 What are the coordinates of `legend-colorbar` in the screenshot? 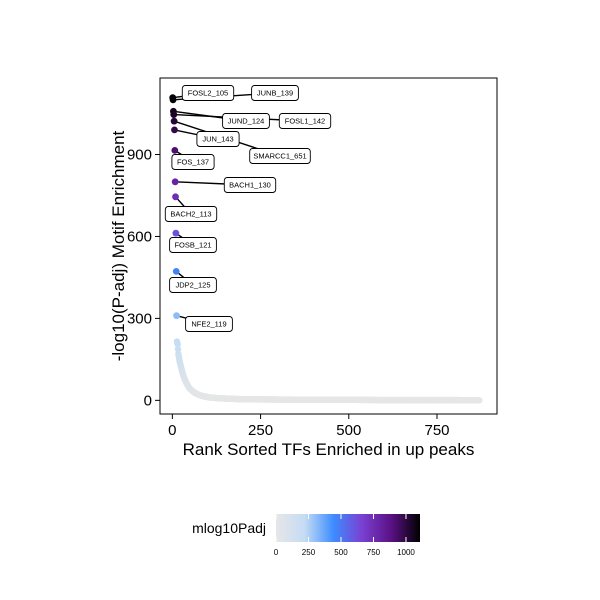 It's located at (348, 528).